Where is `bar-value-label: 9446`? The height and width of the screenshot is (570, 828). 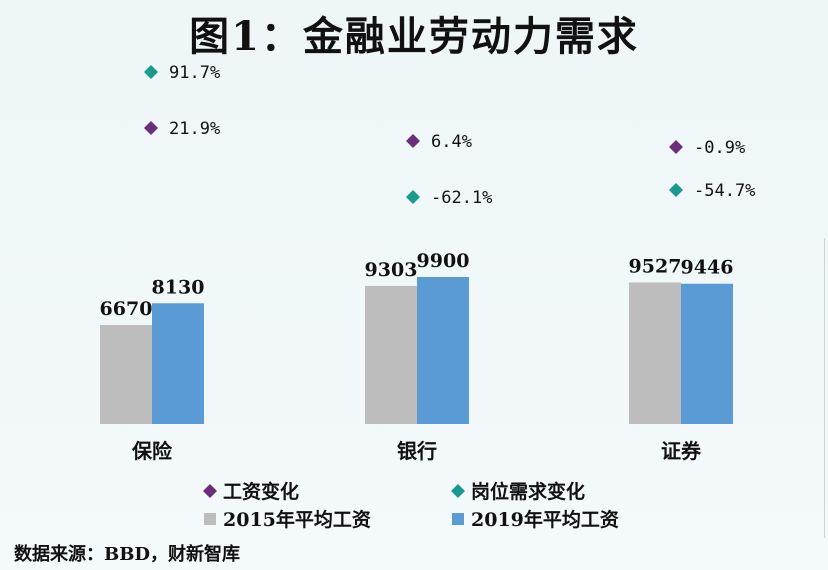 bar-value-label: 9446 is located at coordinates (707, 268).